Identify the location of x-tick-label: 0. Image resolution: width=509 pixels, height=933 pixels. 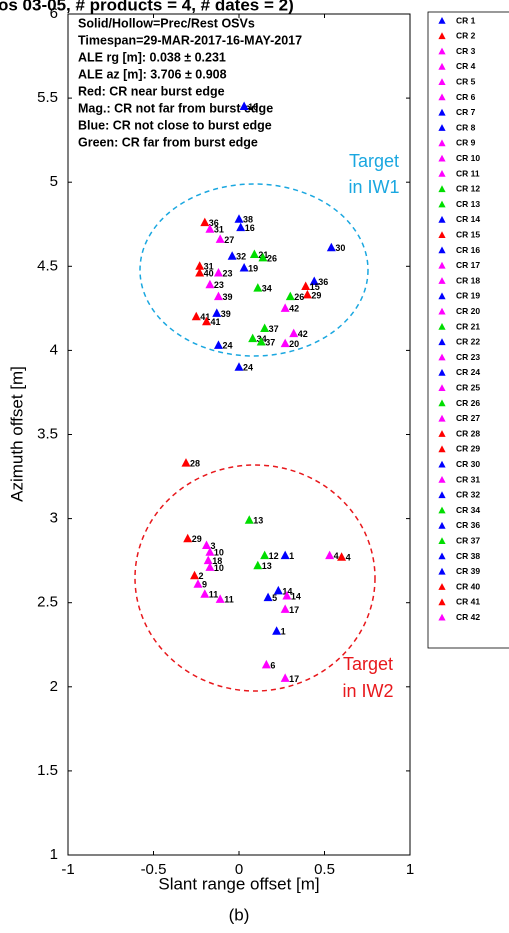
(239, 869).